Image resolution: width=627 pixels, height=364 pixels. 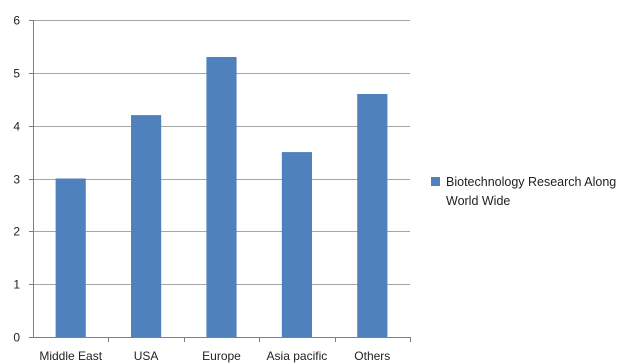 What do you see at coordinates (435, 181) in the screenshot?
I see `legend-swatch` at bounding box center [435, 181].